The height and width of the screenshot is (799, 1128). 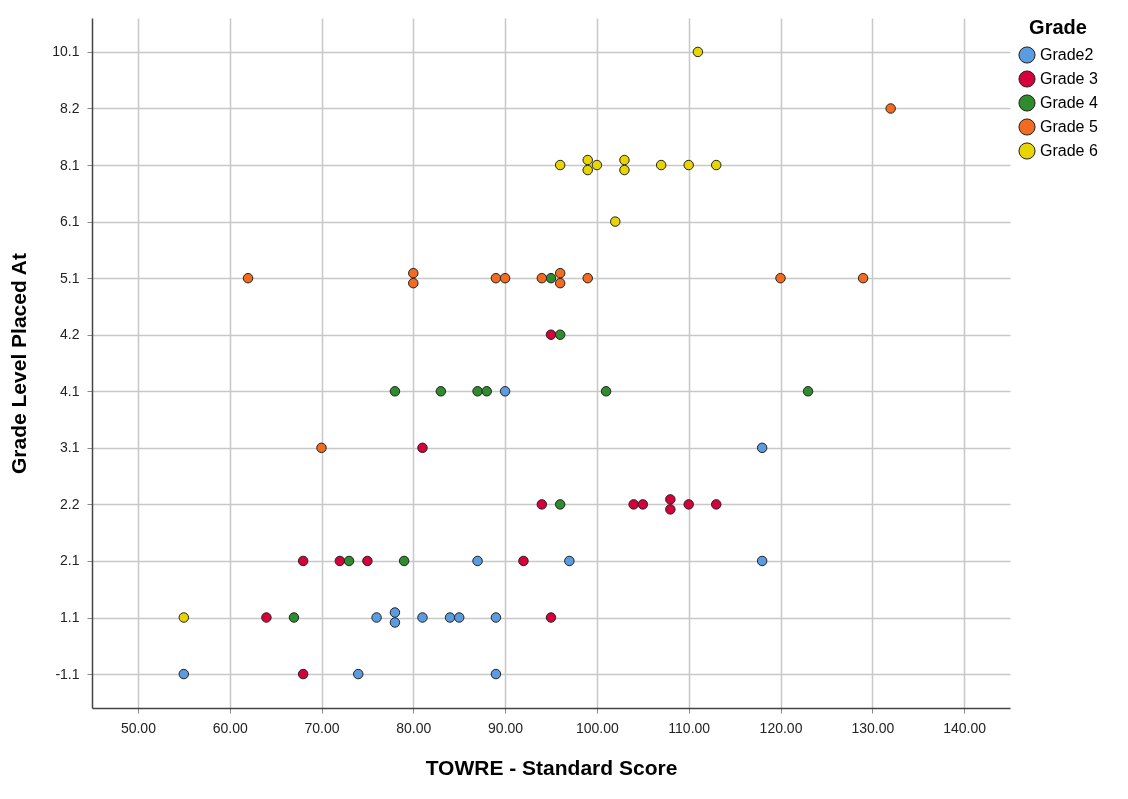 I want to click on x-axis-title: TOWRE - Standard Score, so click(x=551, y=767).